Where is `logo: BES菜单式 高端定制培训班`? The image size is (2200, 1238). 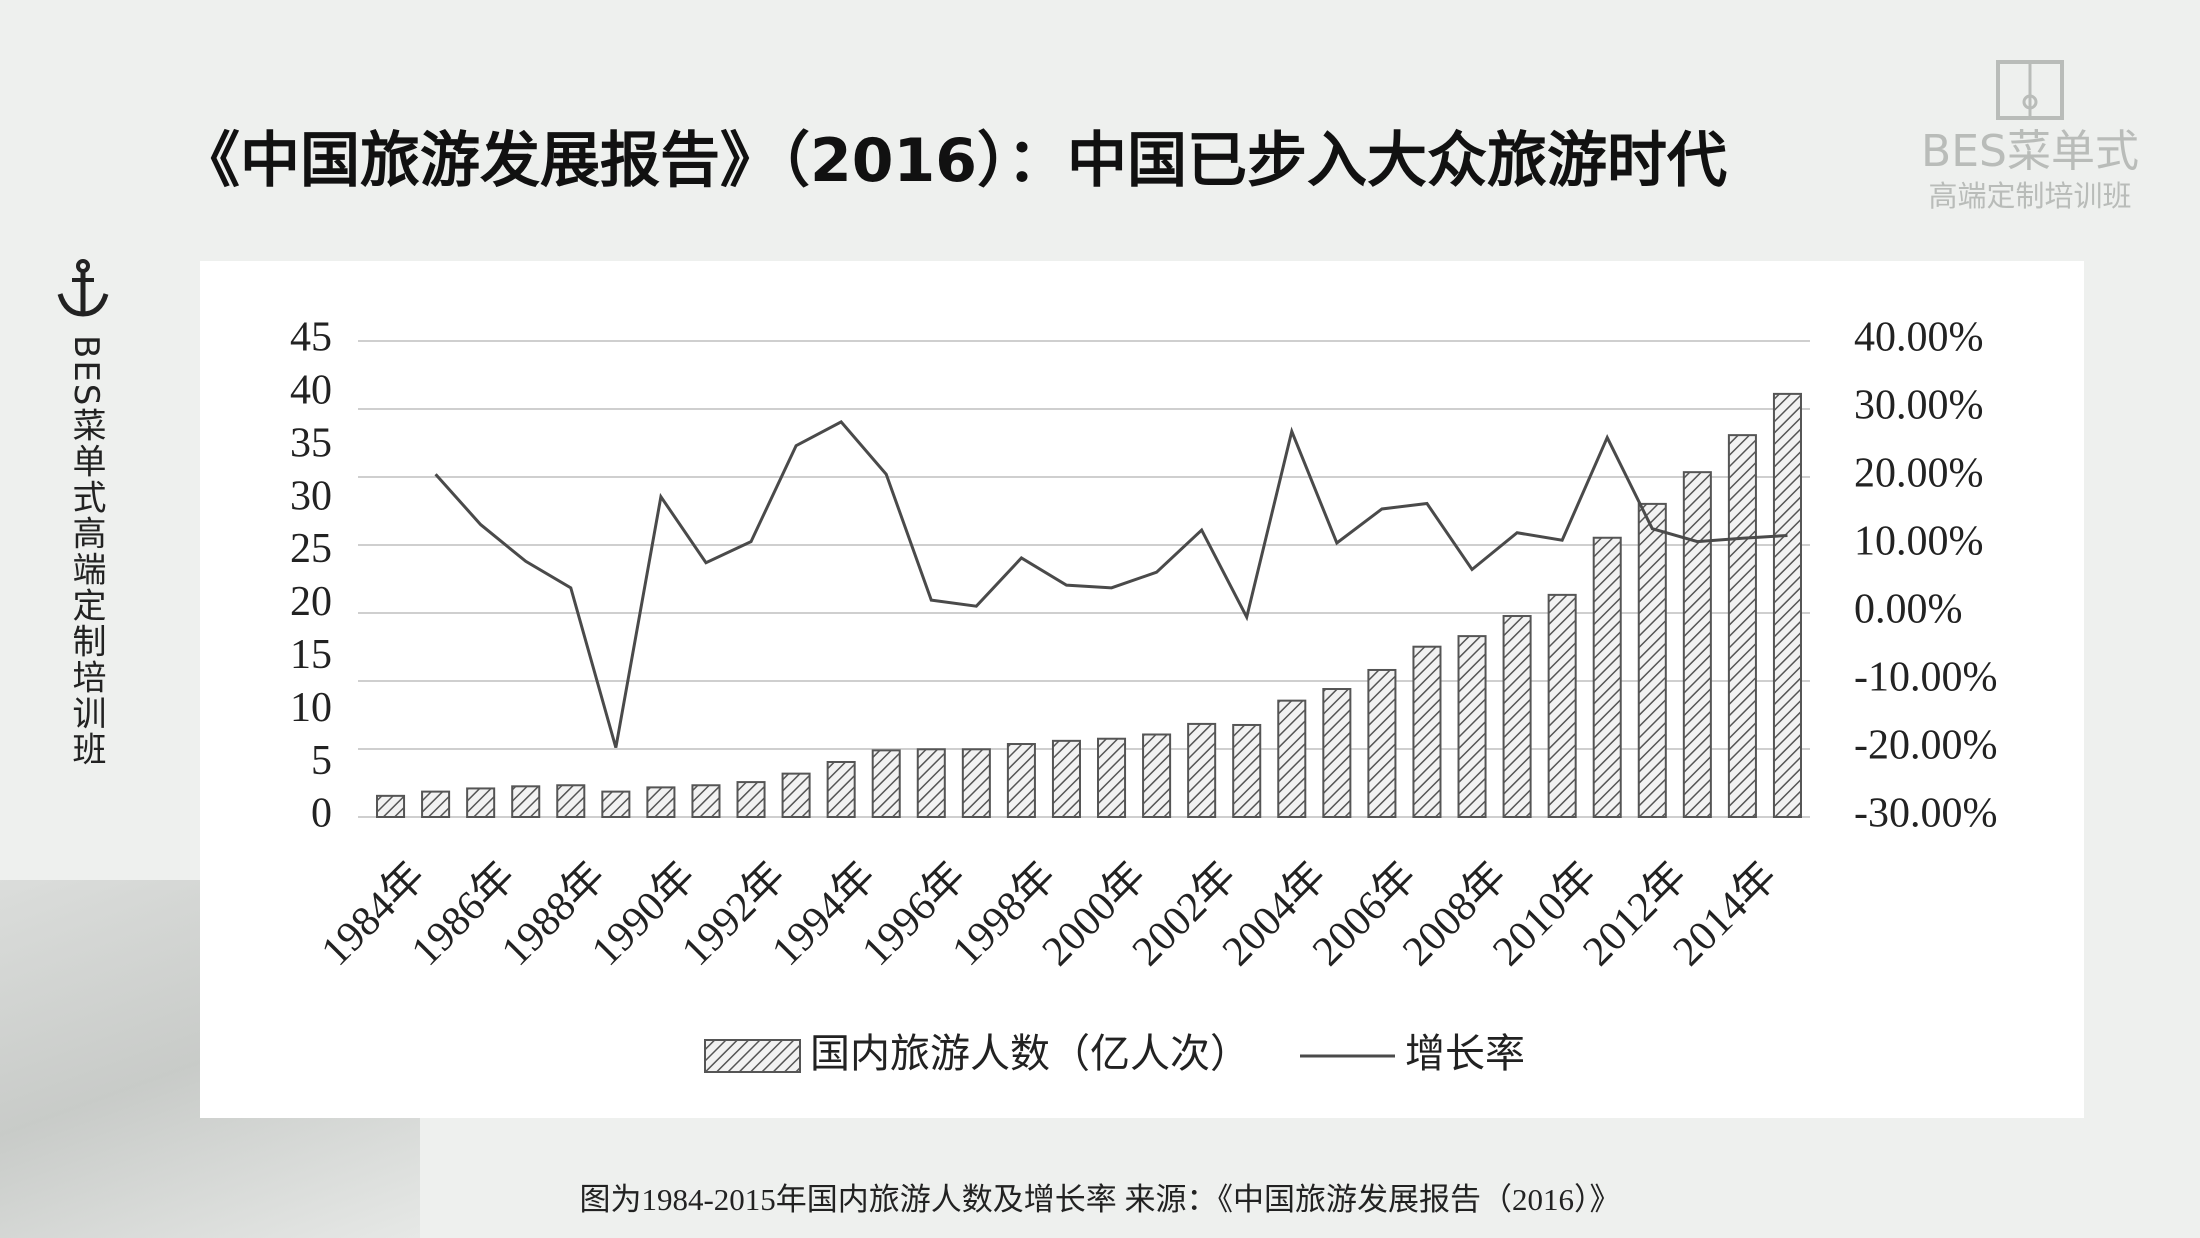
logo: BES菜单式 高端定制培训班 is located at coordinates (2030, 136).